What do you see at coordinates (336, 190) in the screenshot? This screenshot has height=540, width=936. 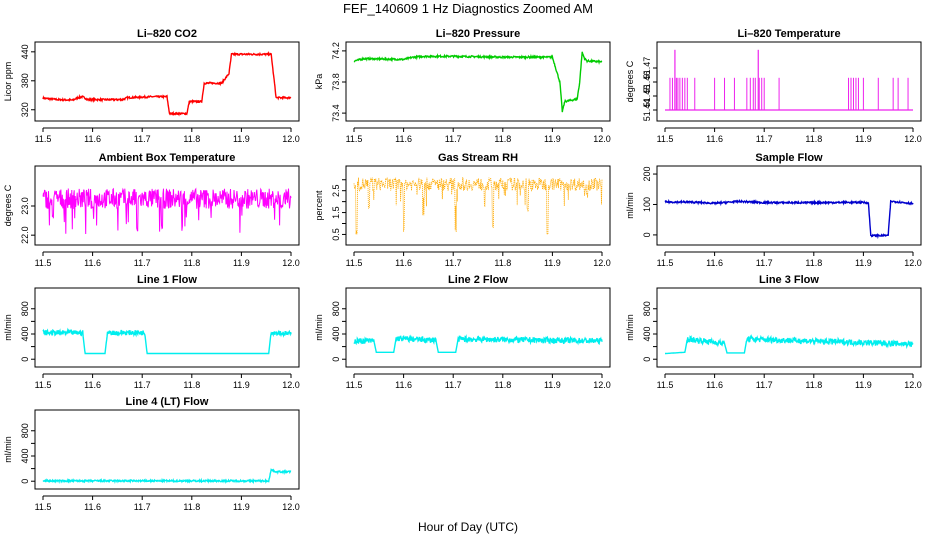 I see `y-tick-label: 2.5` at bounding box center [336, 190].